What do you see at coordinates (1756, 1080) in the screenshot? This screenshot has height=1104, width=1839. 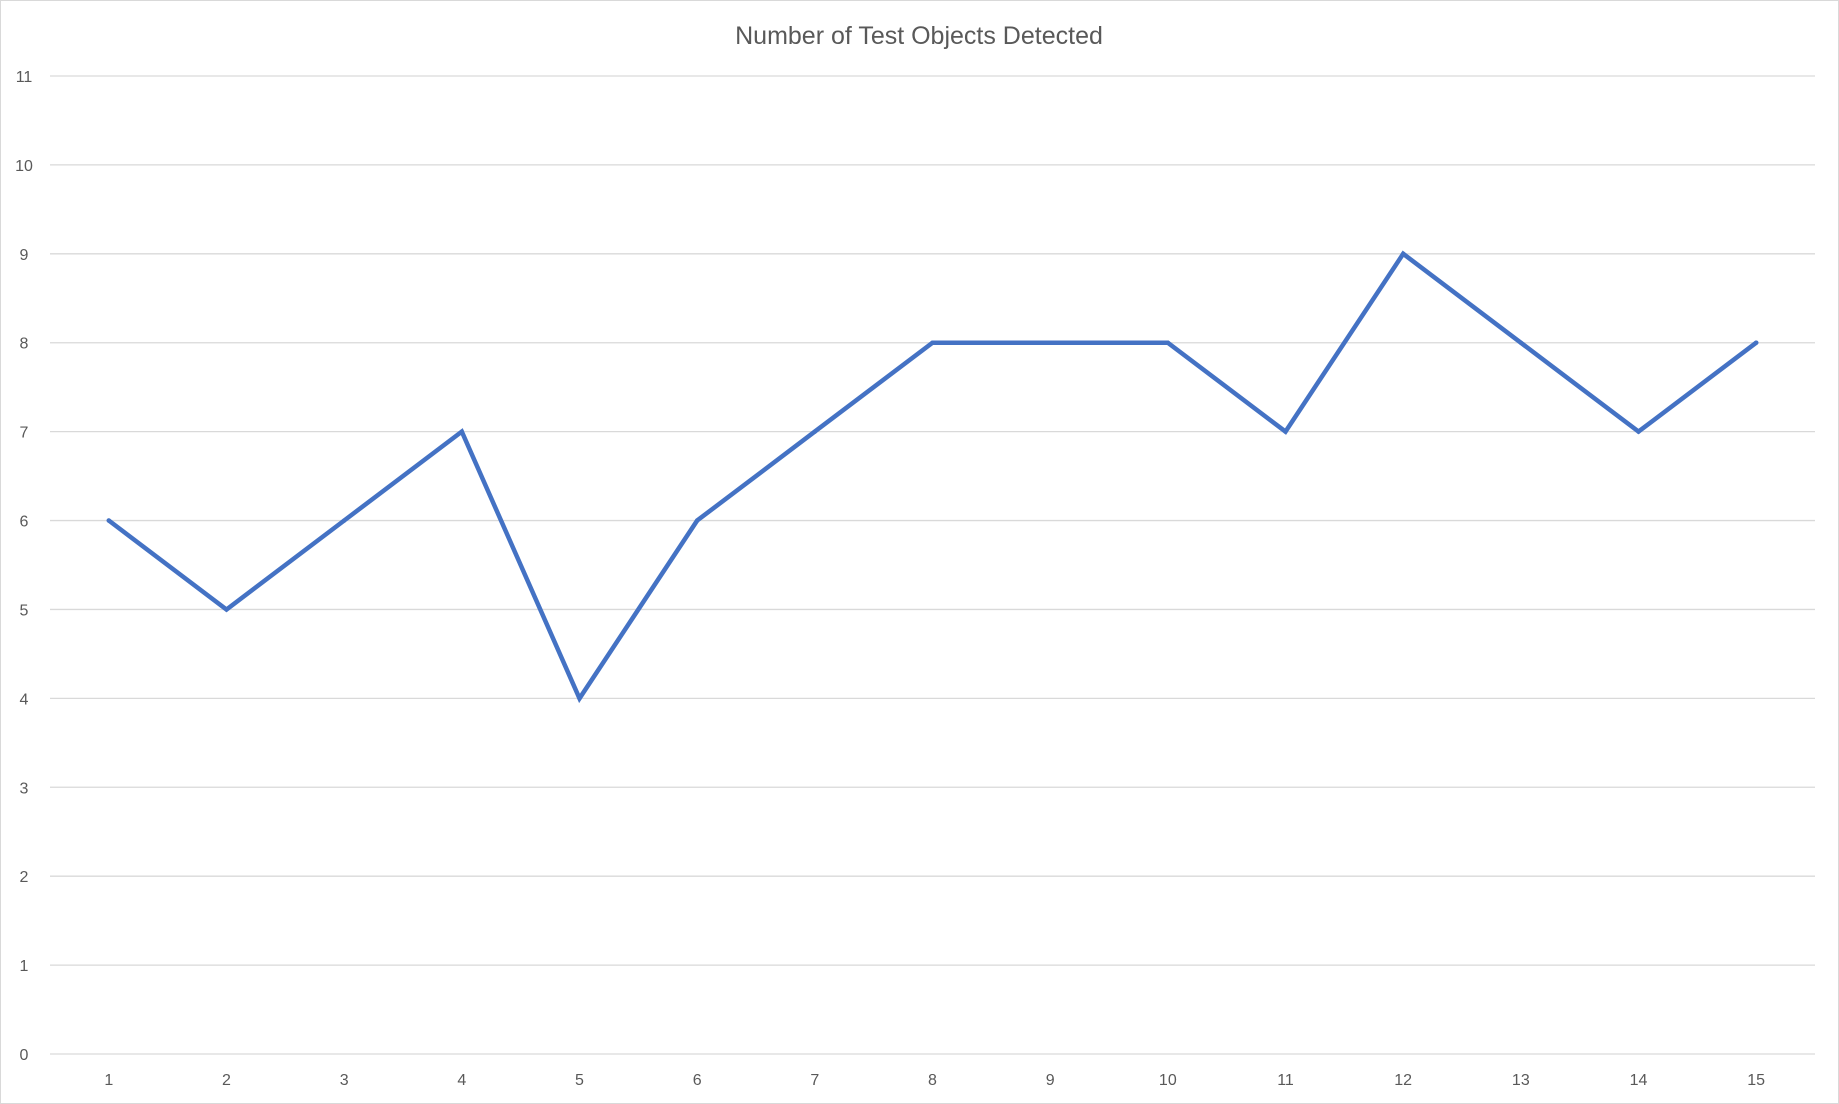 I see `x-tick-label: 15` at bounding box center [1756, 1080].